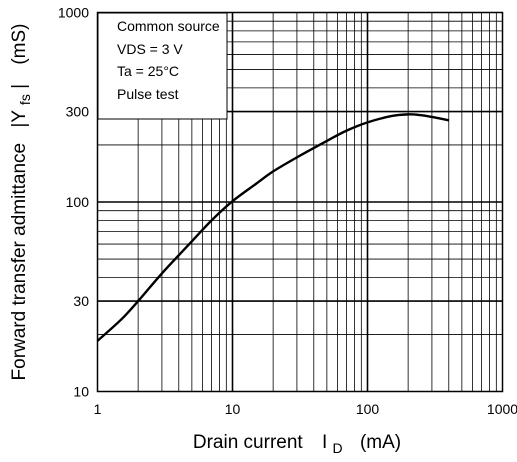 Image resolution: width=517 pixels, height=462 pixels. Describe the element at coordinates (73, 13) in the screenshot. I see `y-tick-label: 1000` at that location.